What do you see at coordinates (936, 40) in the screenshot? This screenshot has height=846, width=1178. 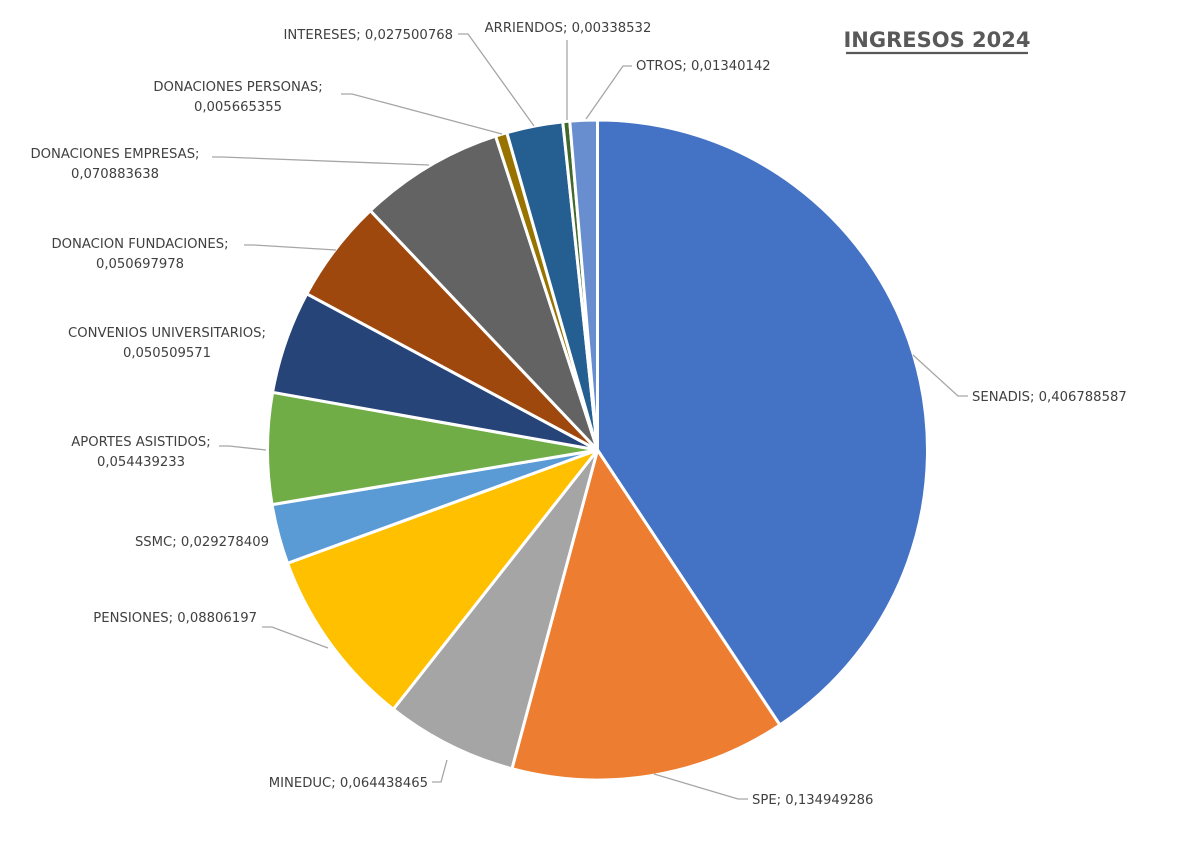 I see `chart-title: INGRESOS 2024` at bounding box center [936, 40].